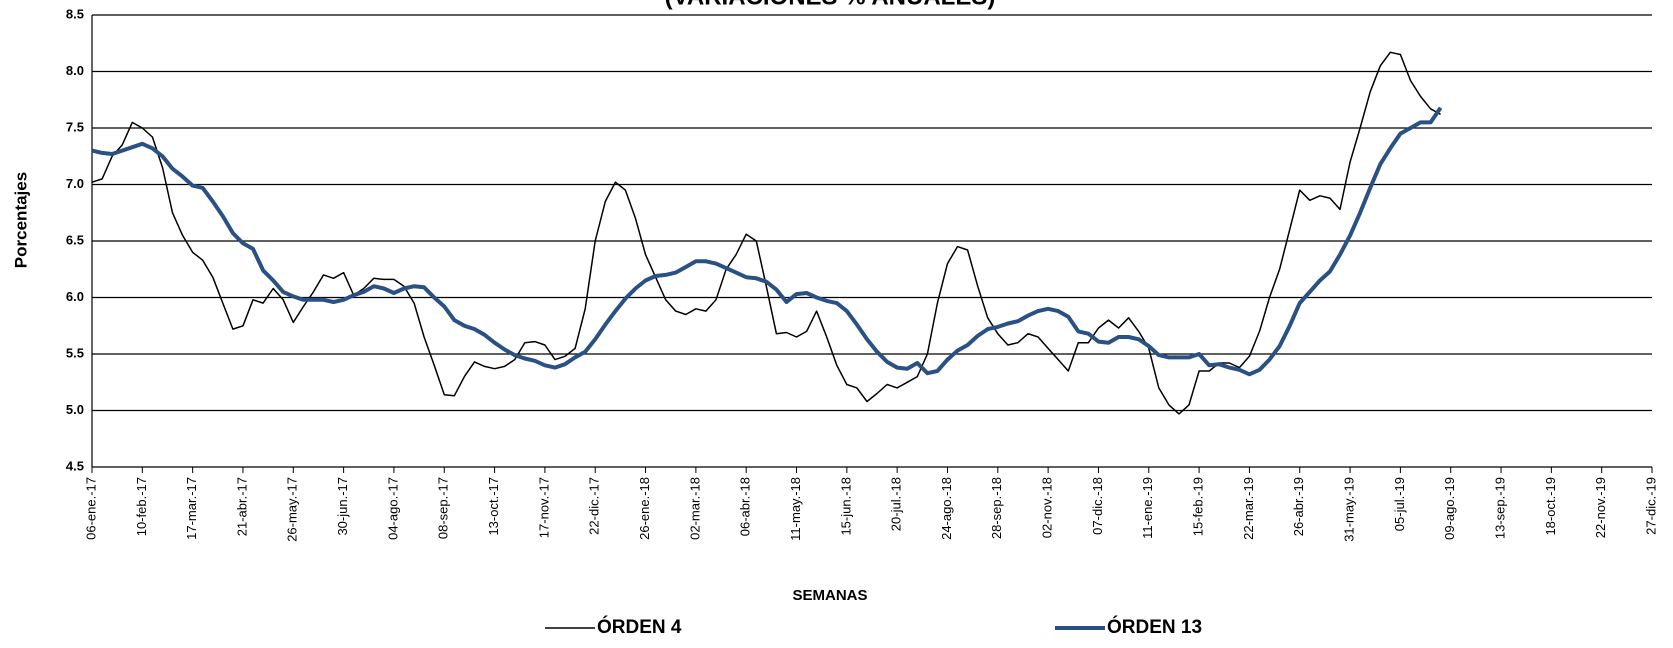 The width and height of the screenshot is (1673, 648). I want to click on x-tick-label: 18-oct.-19, so click(1550, 506).